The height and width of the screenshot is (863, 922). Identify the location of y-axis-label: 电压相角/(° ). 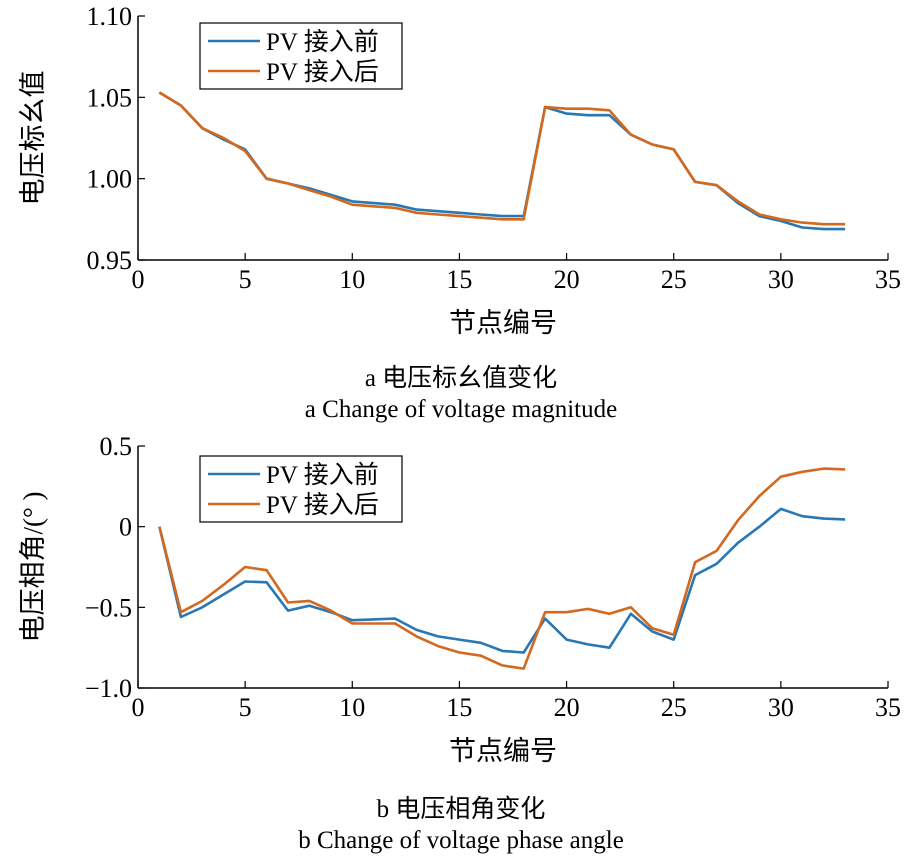
(33, 566).